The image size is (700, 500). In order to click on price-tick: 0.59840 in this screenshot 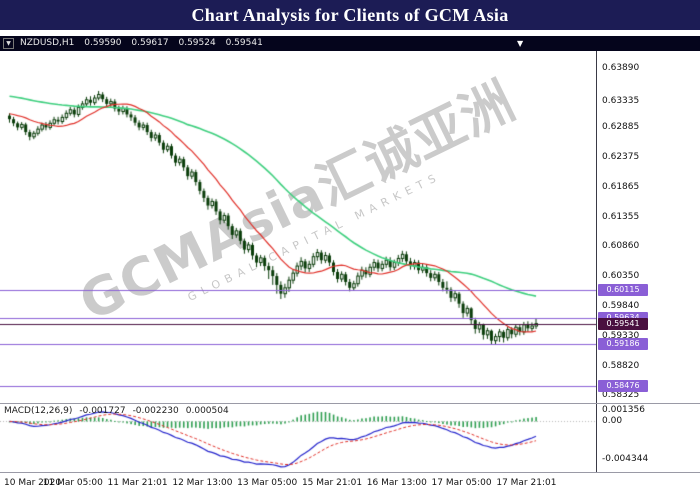, I will do `click(621, 306)`.